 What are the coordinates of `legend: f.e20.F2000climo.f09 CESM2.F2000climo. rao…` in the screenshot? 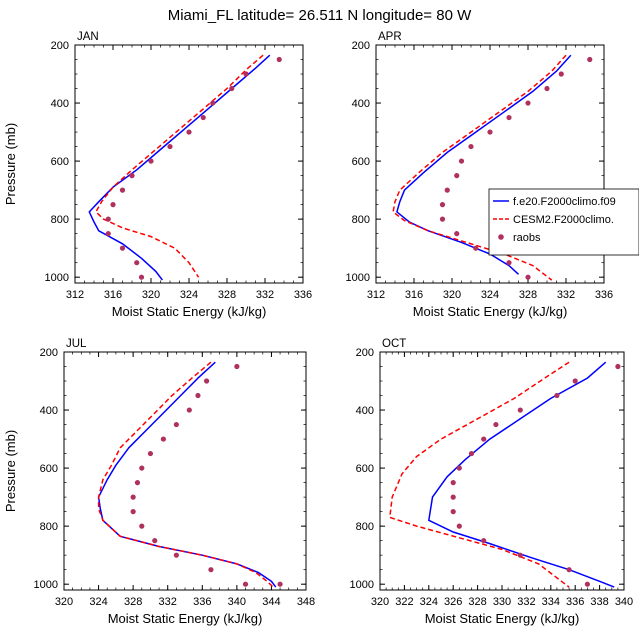 It's located at (563, 222).